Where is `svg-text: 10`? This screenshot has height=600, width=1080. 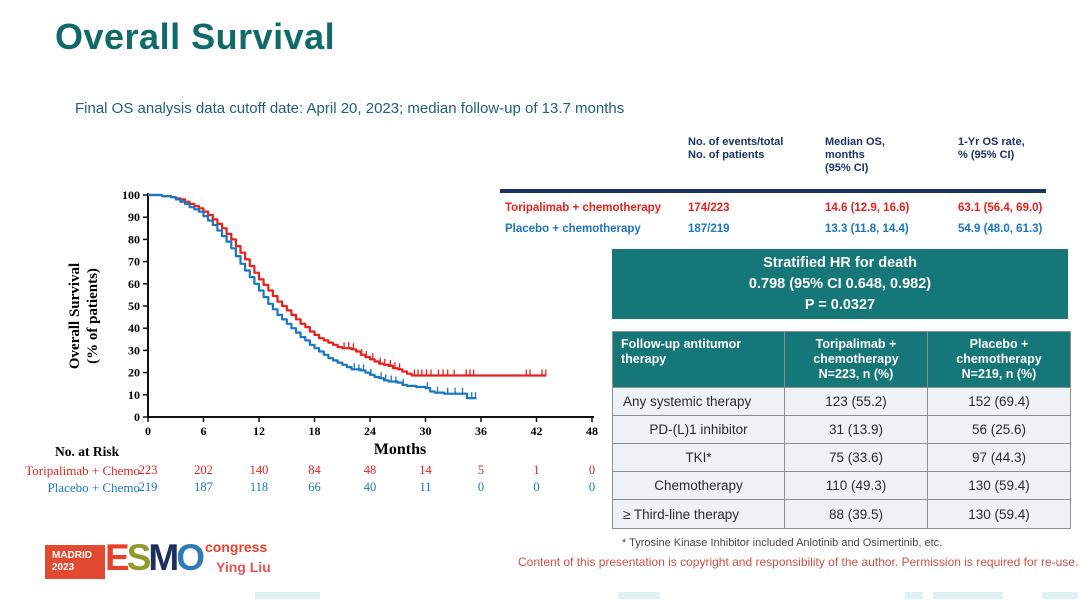 svg-text: 10 is located at coordinates (134, 395).